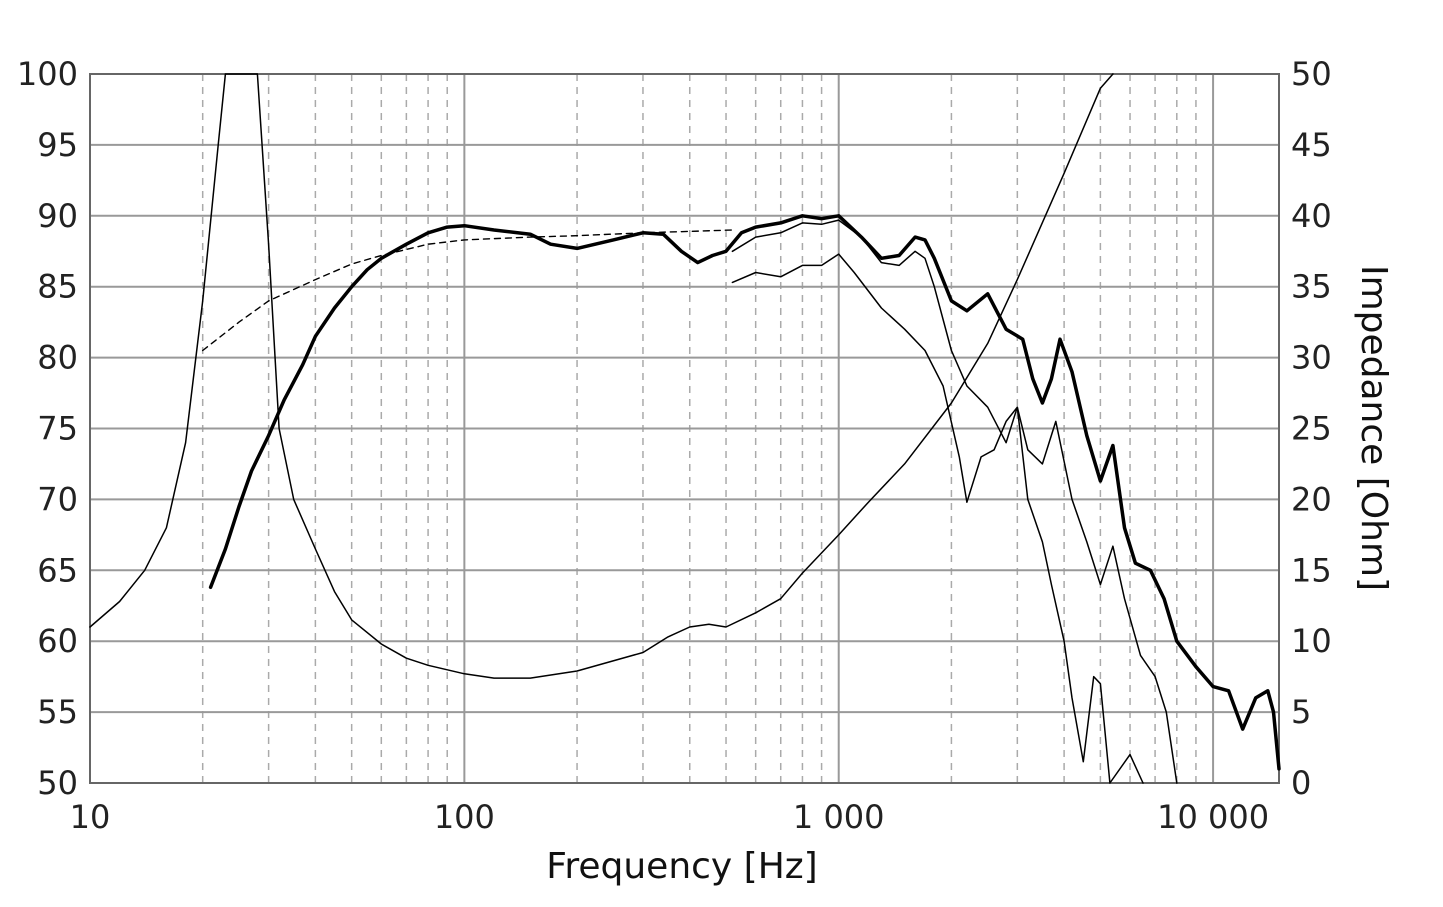 Image resolution: width=1443 pixels, height=907 pixels. What do you see at coordinates (57, 429) in the screenshot?
I see `left-tick-label: 75` at bounding box center [57, 429].